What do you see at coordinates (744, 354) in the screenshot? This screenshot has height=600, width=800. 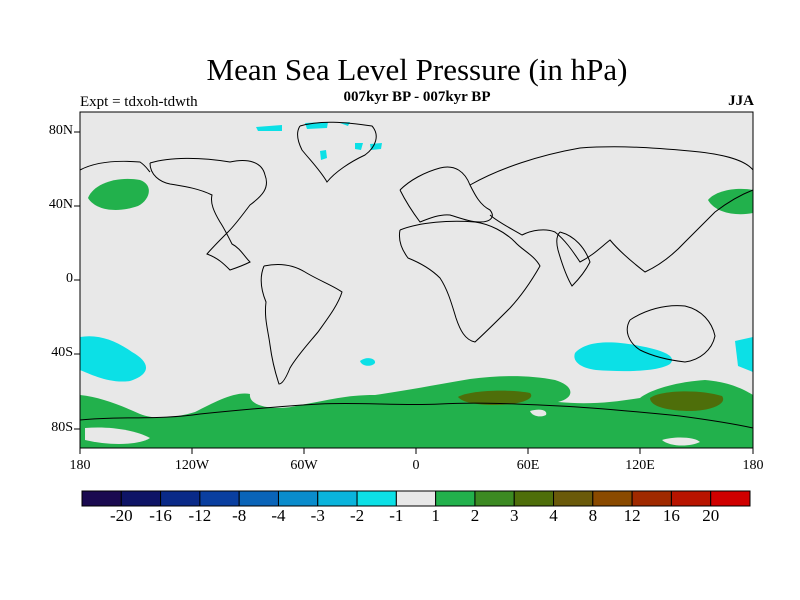 I see `tasman-negative` at bounding box center [744, 354].